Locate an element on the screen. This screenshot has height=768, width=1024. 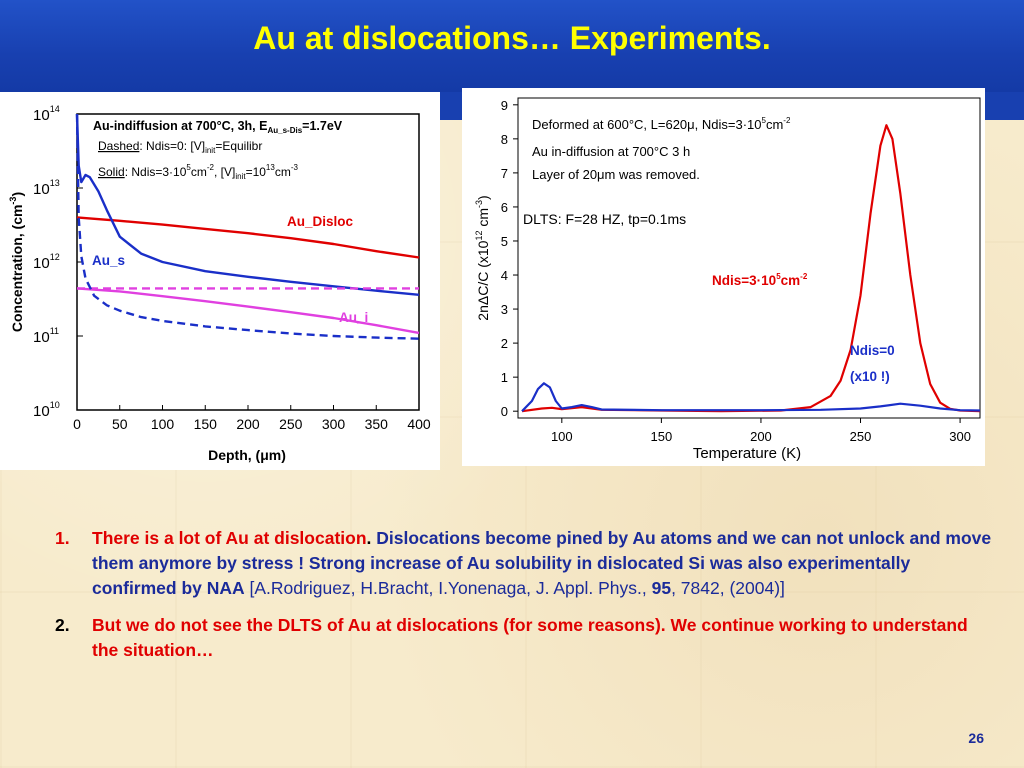
x-ticks: 0 50 100 150 200 250 300 350 400 is located at coordinates (252, 418).